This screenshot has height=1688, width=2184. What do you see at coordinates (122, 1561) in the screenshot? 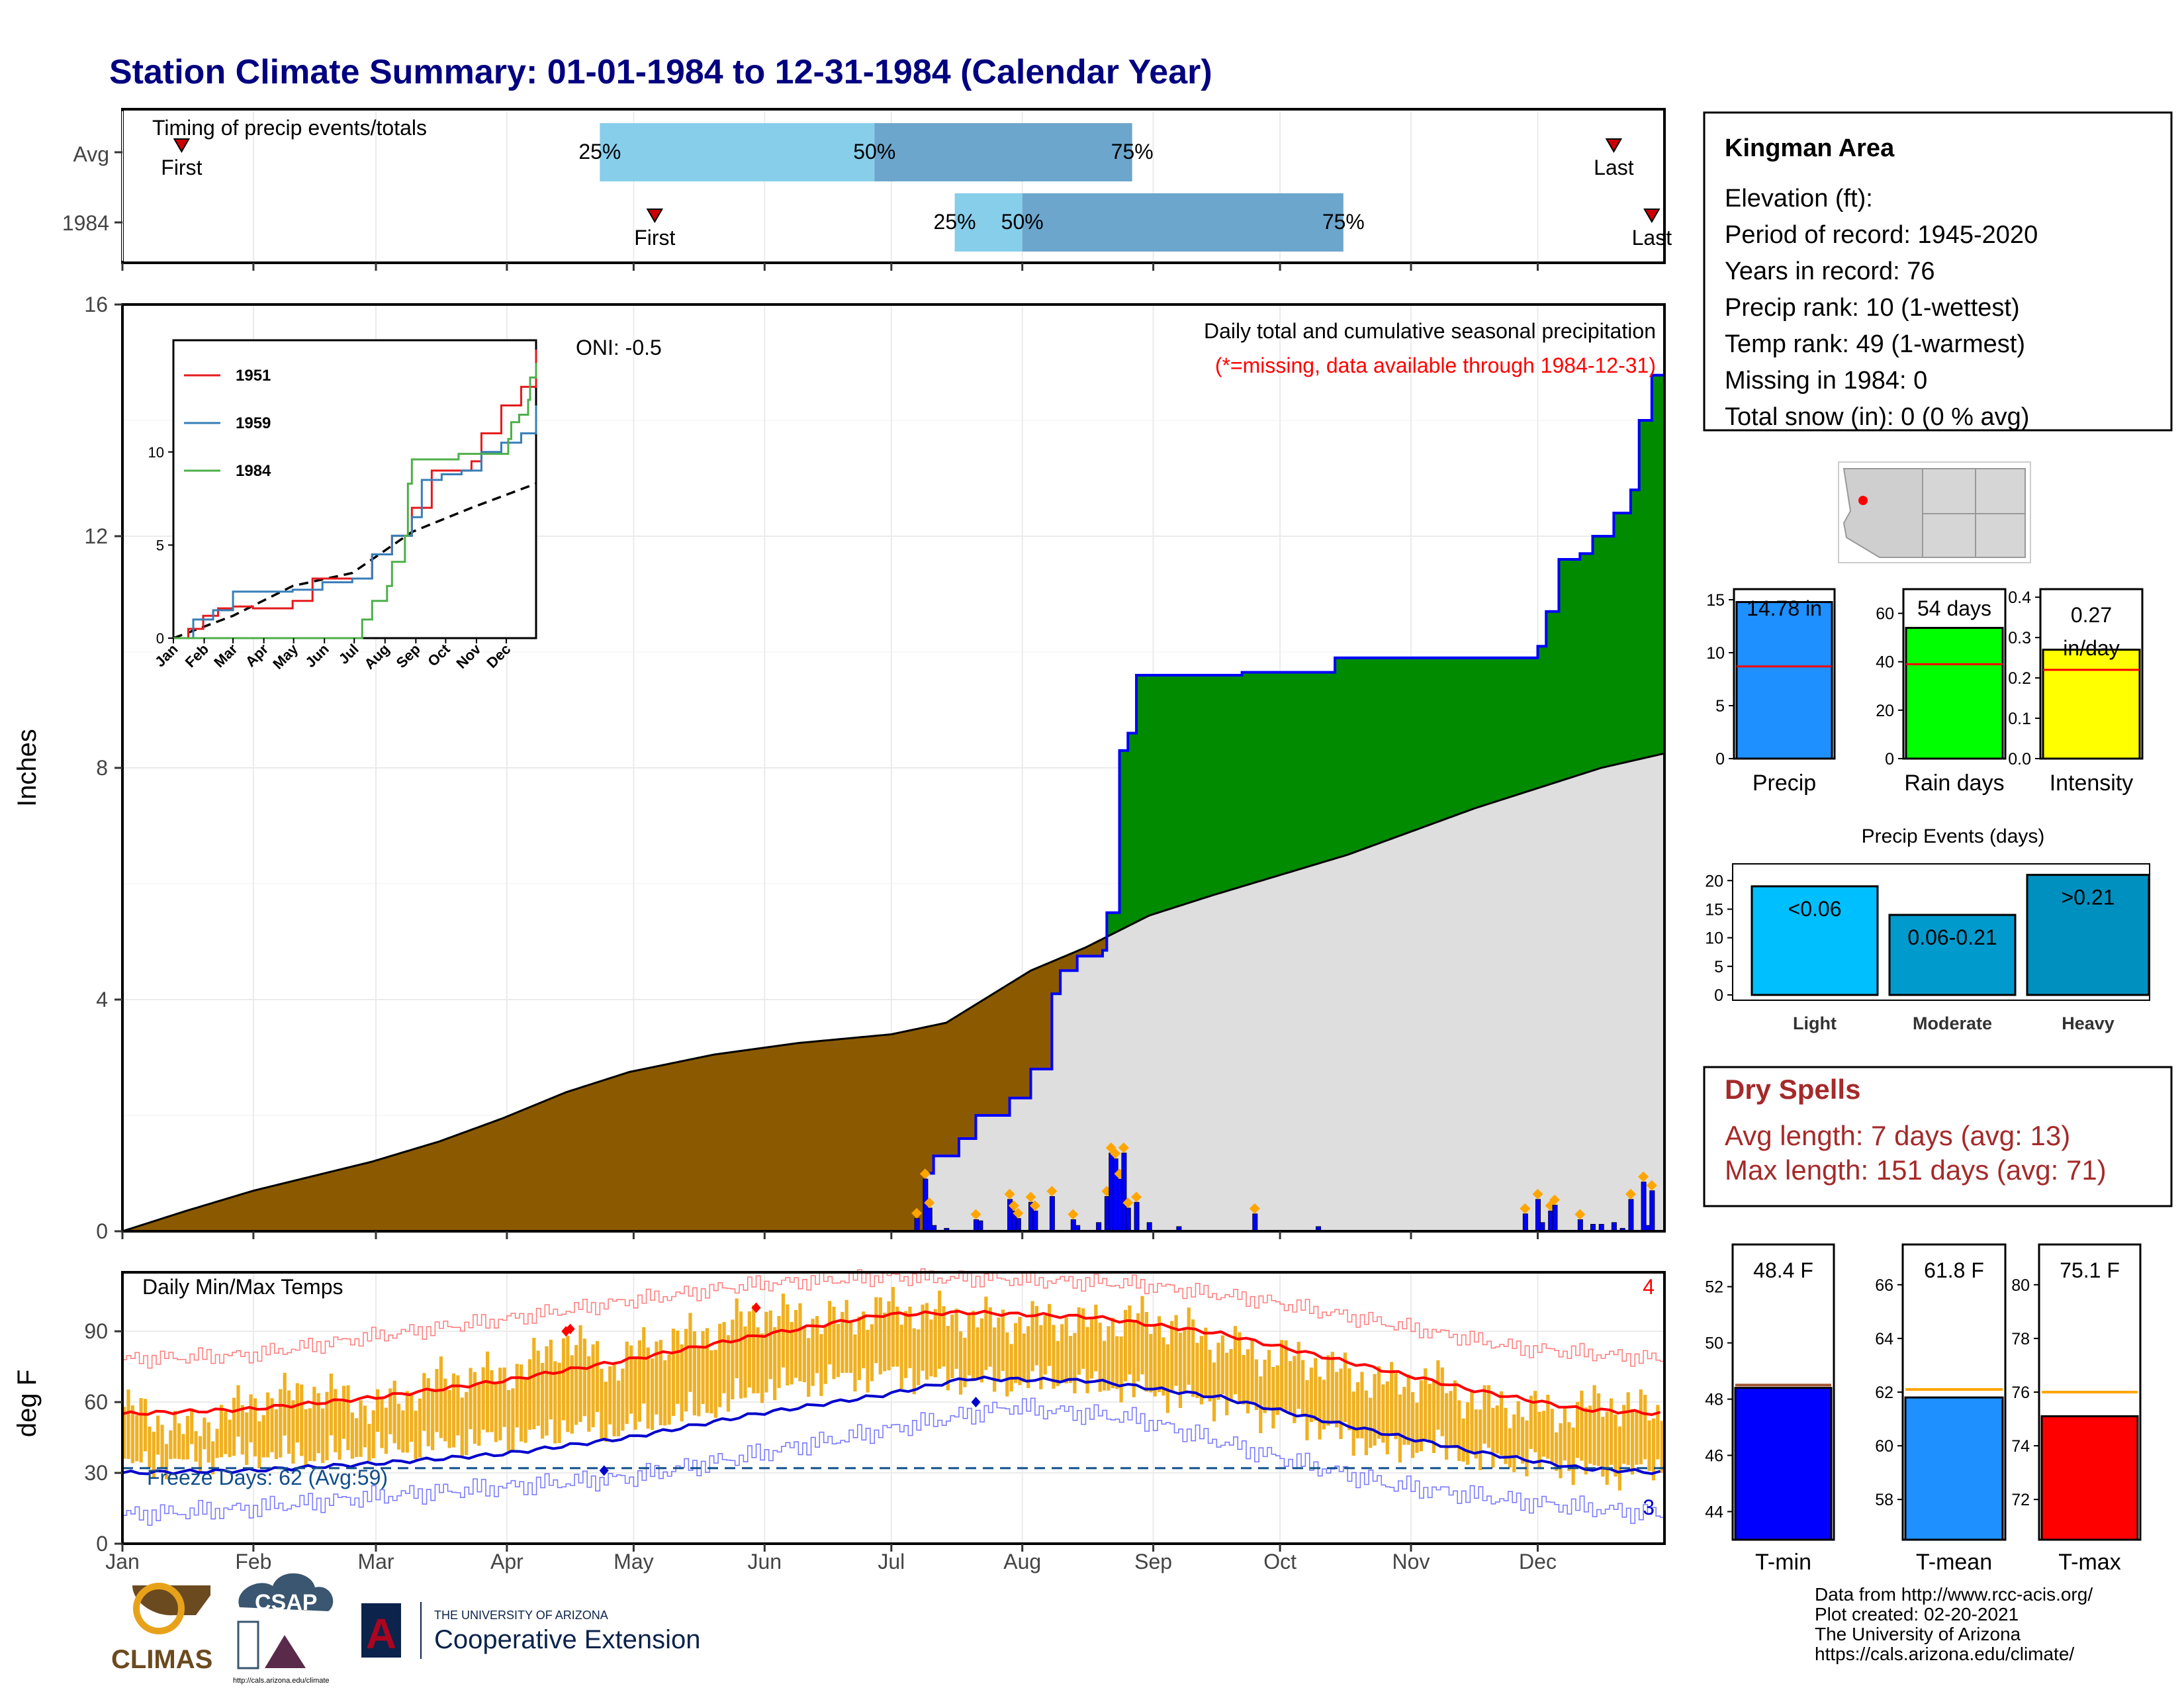
I see `month-label: Jan` at bounding box center [122, 1561].